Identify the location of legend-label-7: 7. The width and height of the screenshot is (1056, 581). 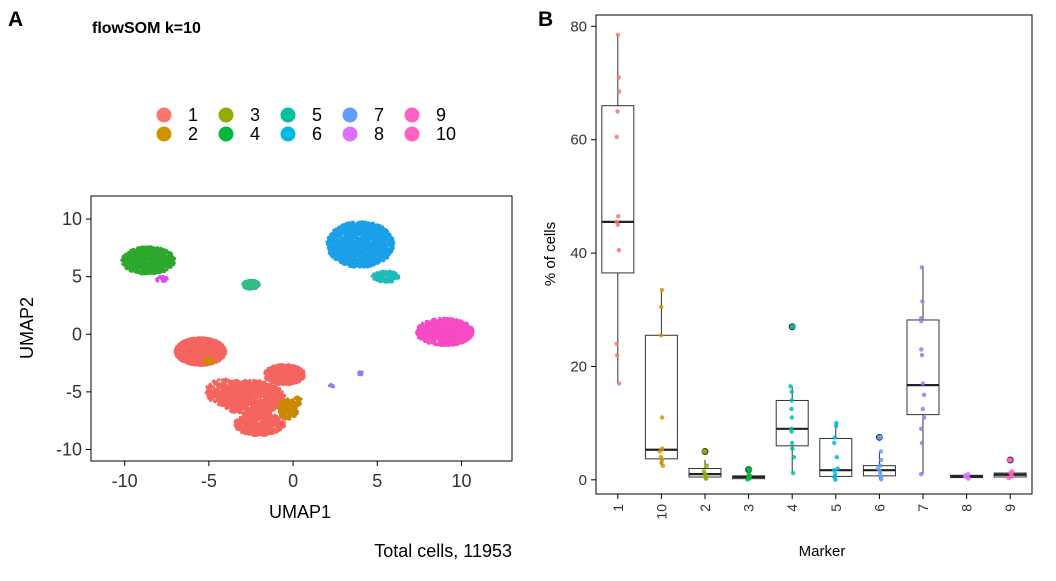
(379, 115).